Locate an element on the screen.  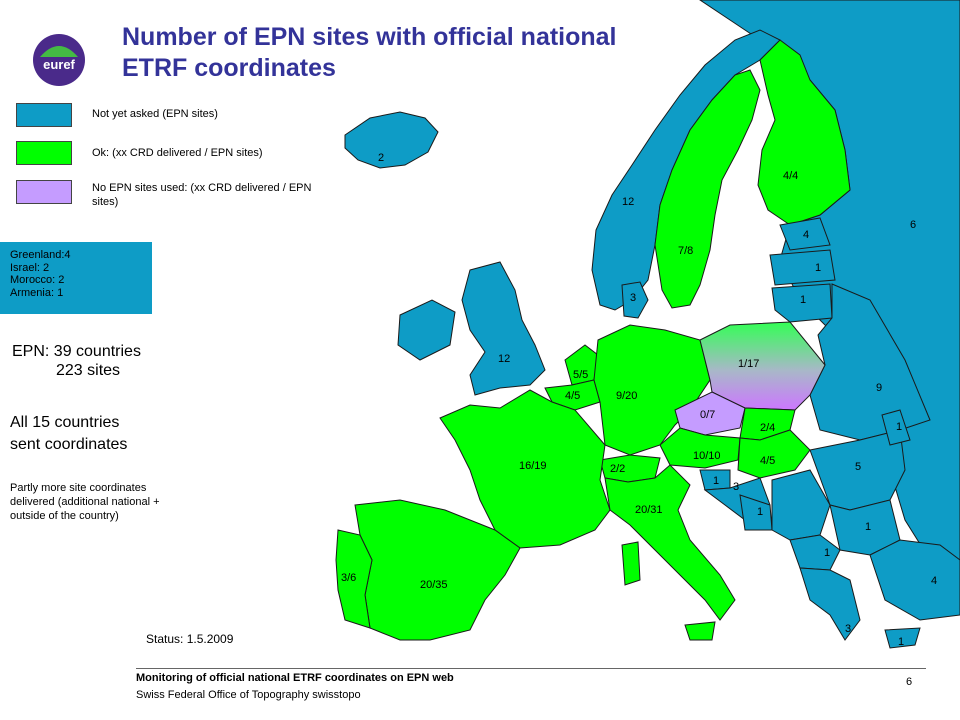
status-text: Status: 1.5.2009 is located at coordinates (190, 639).